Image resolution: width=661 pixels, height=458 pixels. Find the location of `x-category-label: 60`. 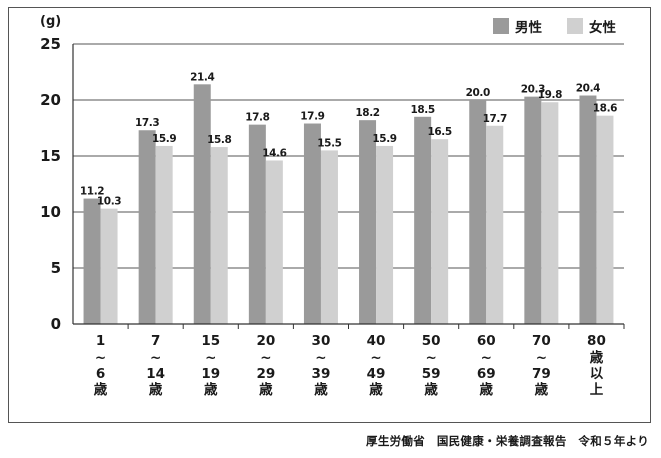

x-category-label: 60 is located at coordinates (486, 341).